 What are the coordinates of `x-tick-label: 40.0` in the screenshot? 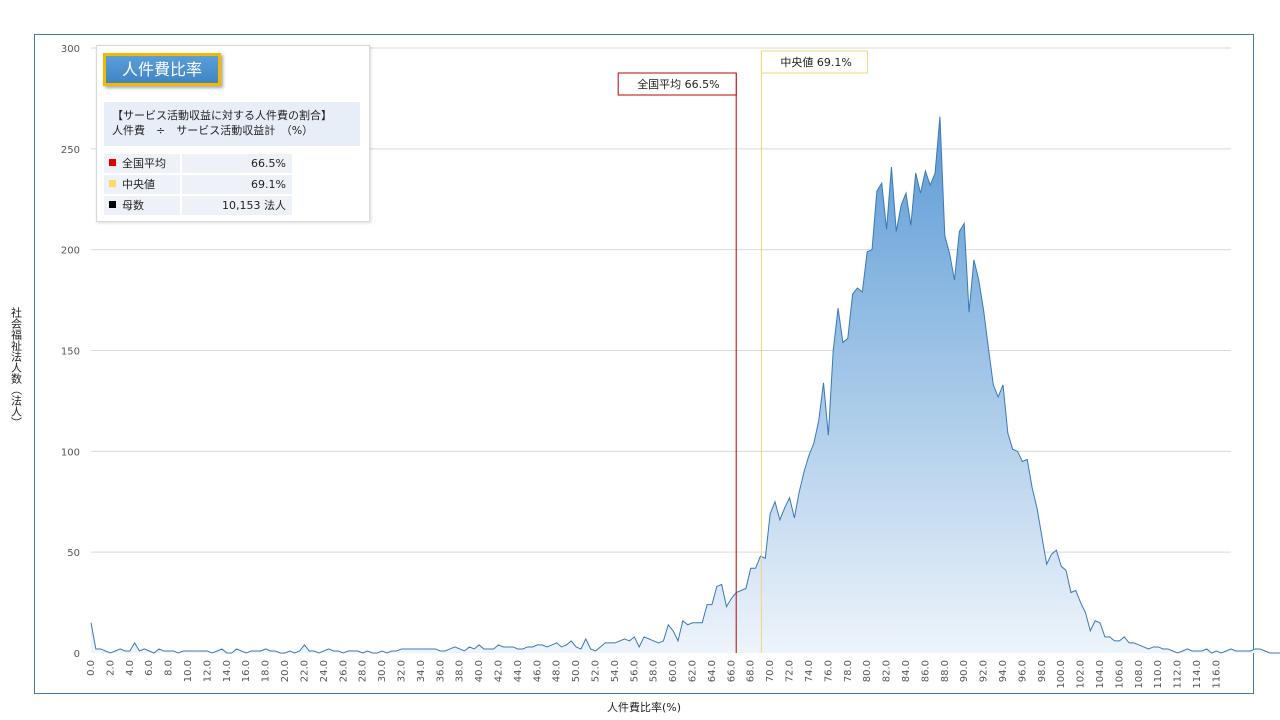 It's located at (479, 671).